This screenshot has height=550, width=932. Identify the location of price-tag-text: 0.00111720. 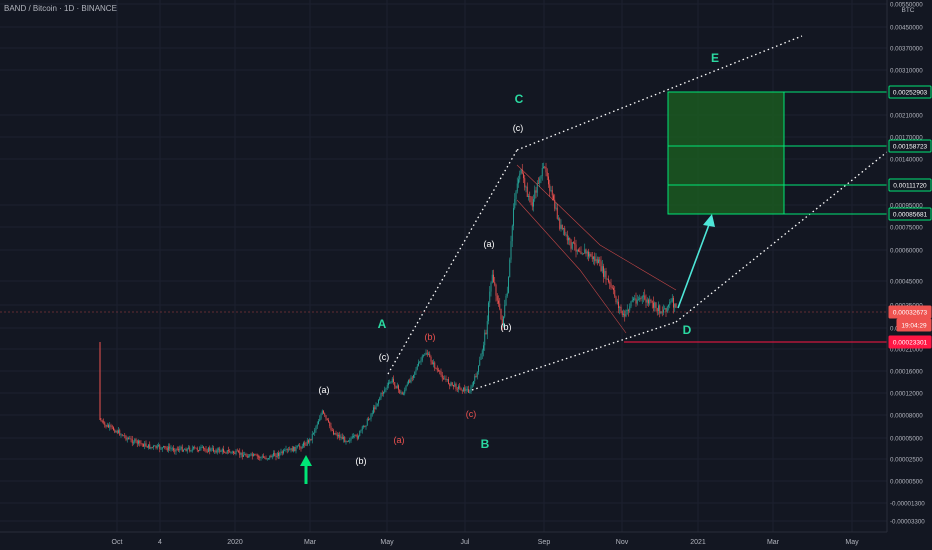
(910, 186).